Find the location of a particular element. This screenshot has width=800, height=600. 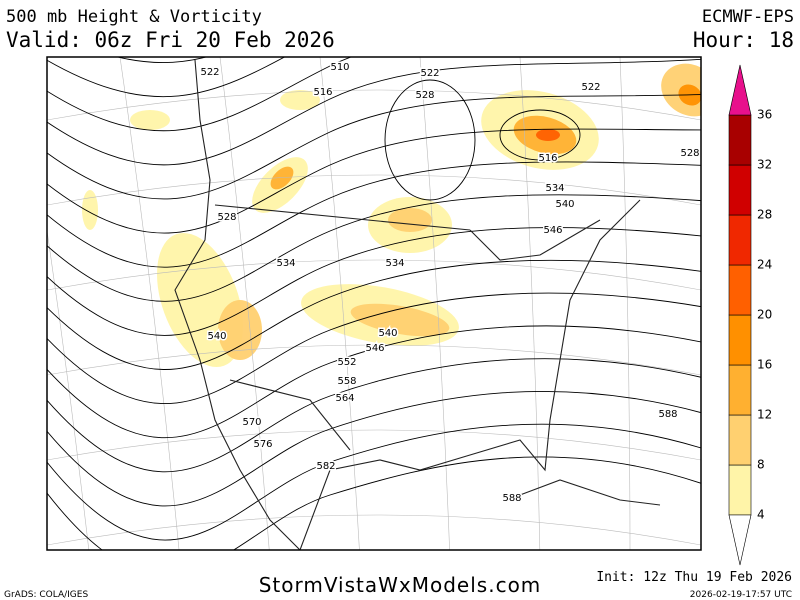

credit: GrADS: COLA/IGES is located at coordinates (46, 595).